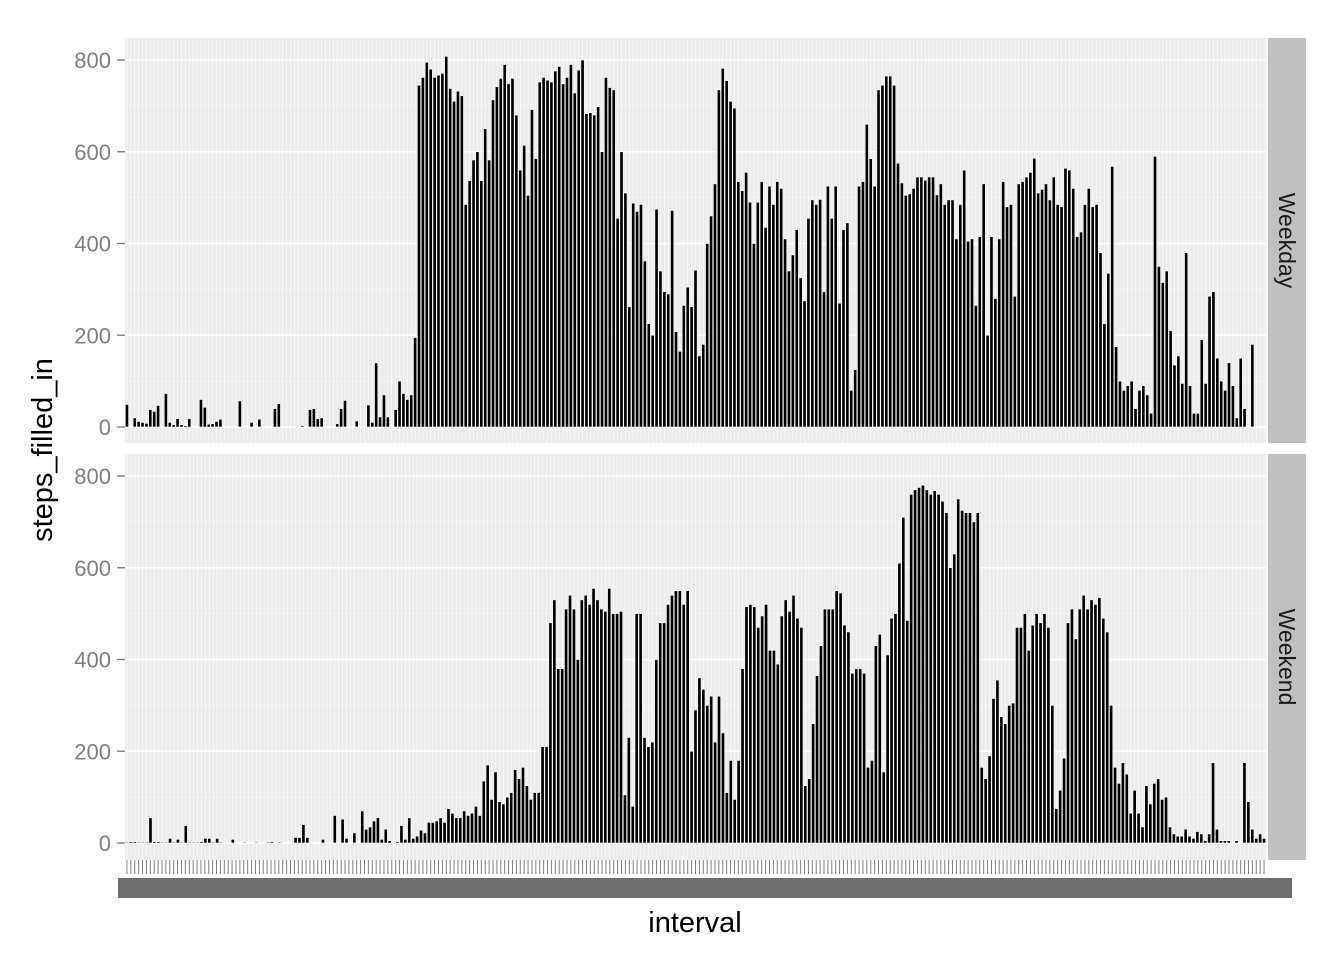 This screenshot has height=965, width=1344. What do you see at coordinates (105, 427) in the screenshot?
I see `y-tick-label: 0` at bounding box center [105, 427].